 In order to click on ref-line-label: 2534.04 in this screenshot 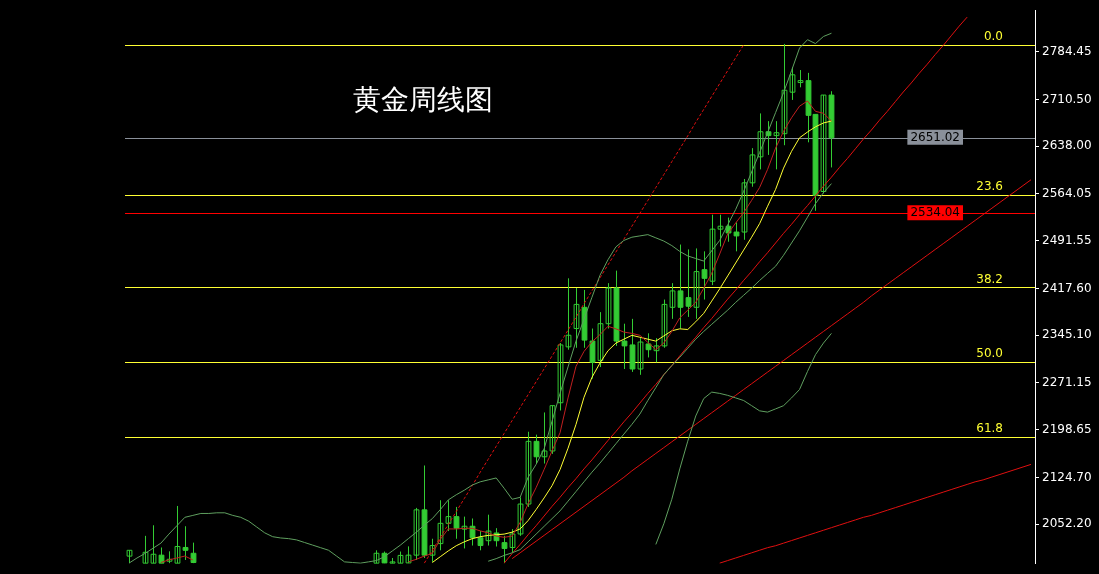, I will do `click(935, 212)`.